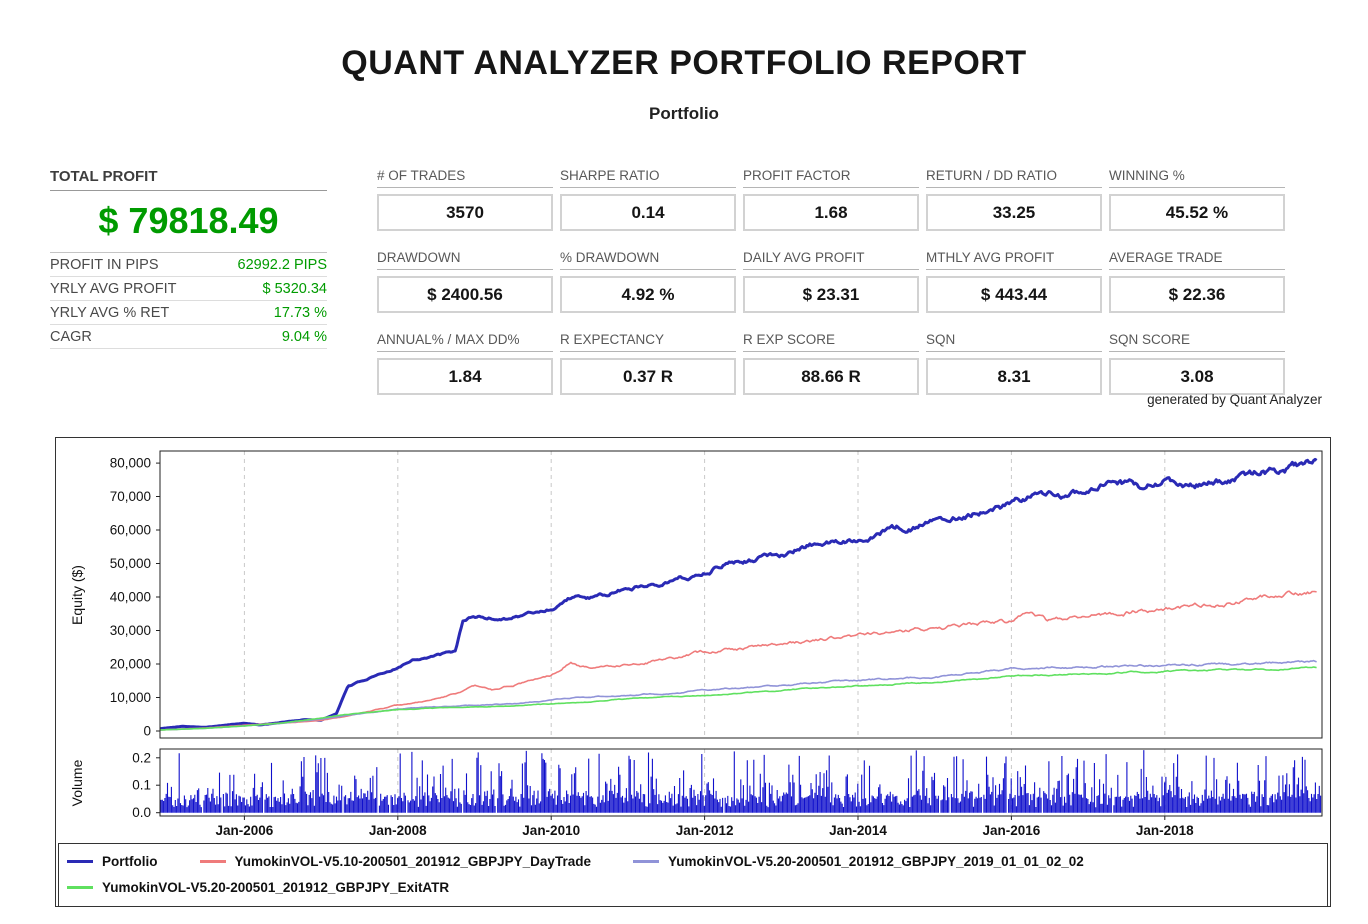 Image resolution: width=1368 pixels, height=924 pixels. I want to click on svg-text: 70,000, so click(130, 496).